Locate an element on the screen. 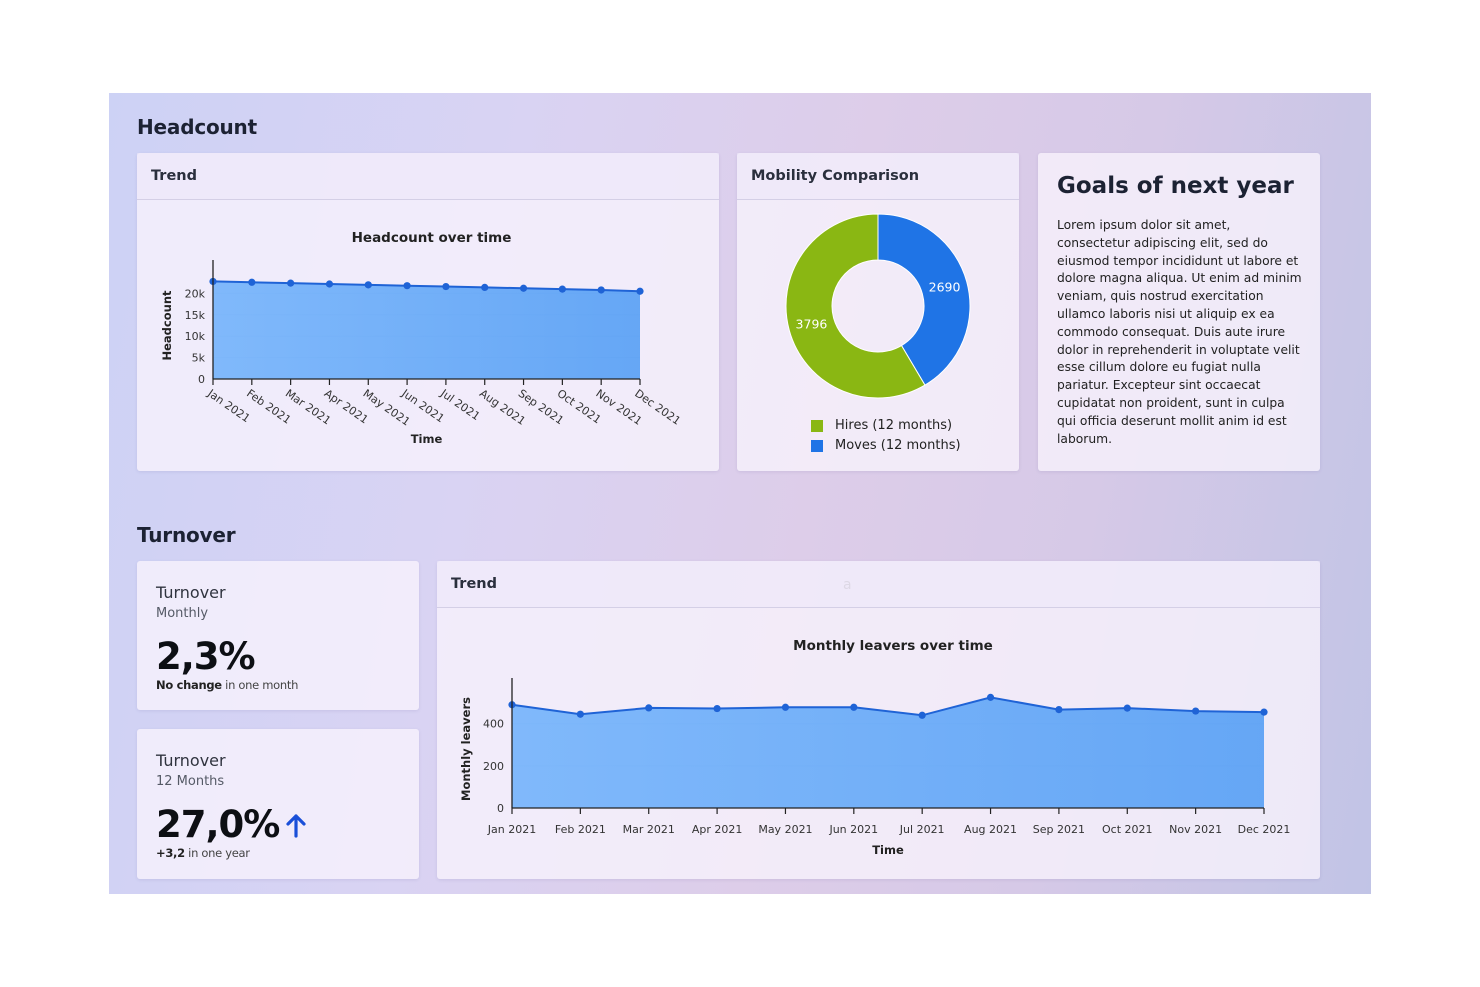  kpi-note: No change in one month is located at coordinates (227, 685).